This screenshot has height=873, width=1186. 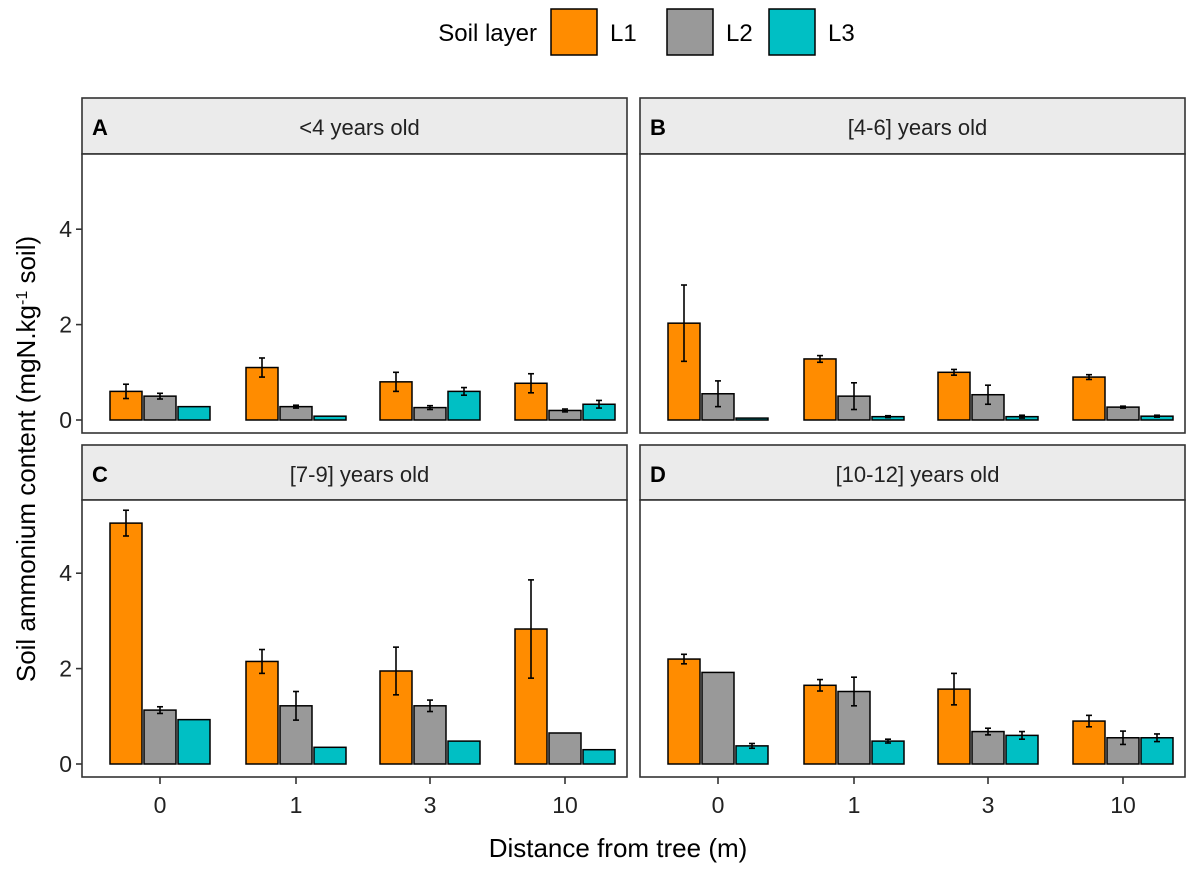 I want to click on panel-title: [4-6] years old, so click(x=917, y=127).